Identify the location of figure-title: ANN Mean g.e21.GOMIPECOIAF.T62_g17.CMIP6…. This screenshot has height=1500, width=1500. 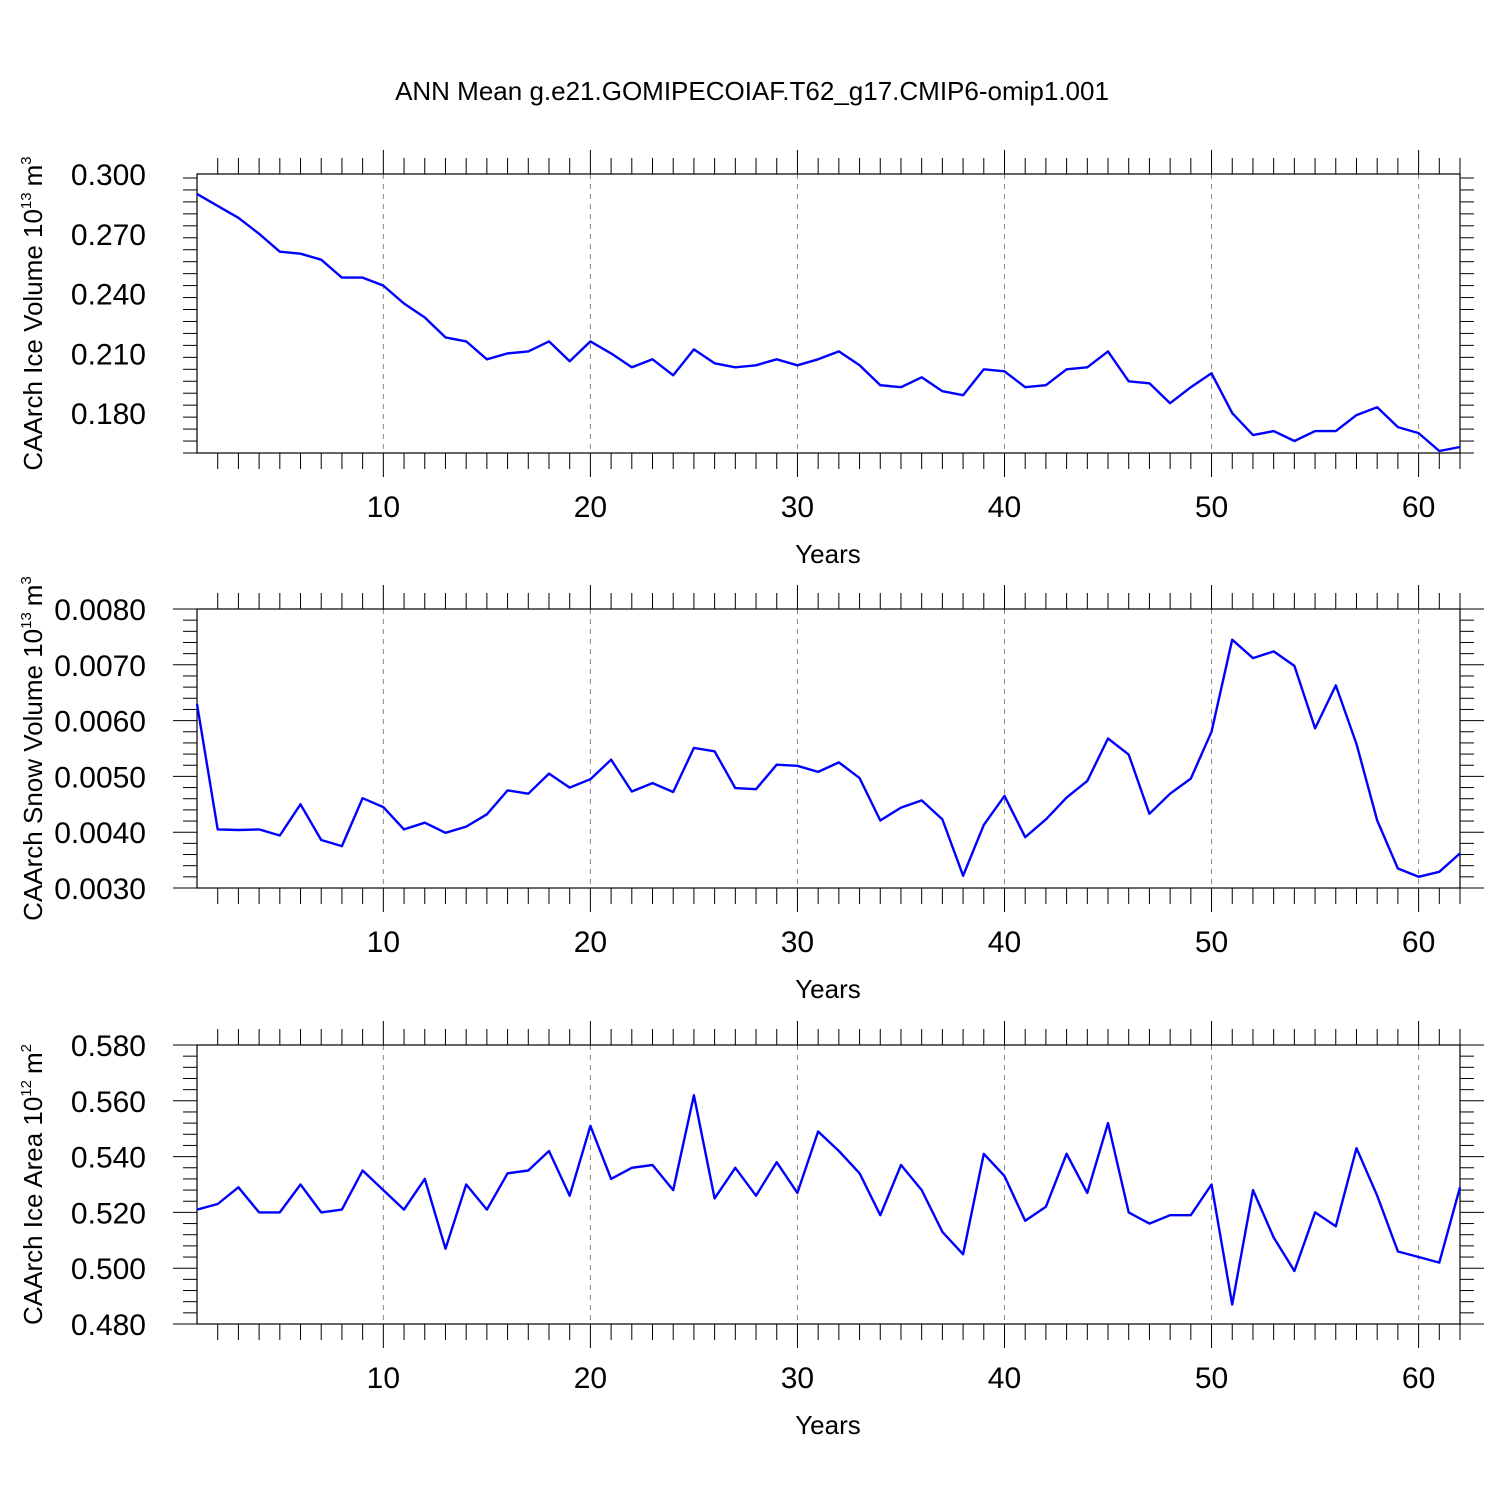
(752, 91).